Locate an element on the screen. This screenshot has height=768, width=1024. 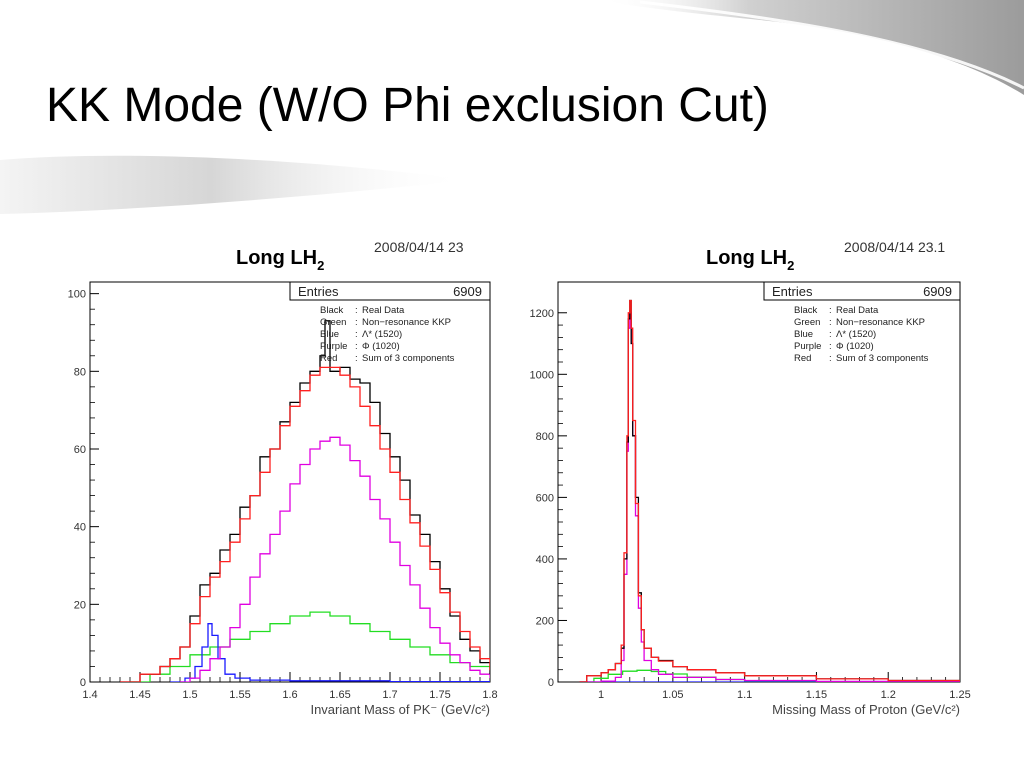
y-tick-label: 40 is located at coordinates (80, 528).